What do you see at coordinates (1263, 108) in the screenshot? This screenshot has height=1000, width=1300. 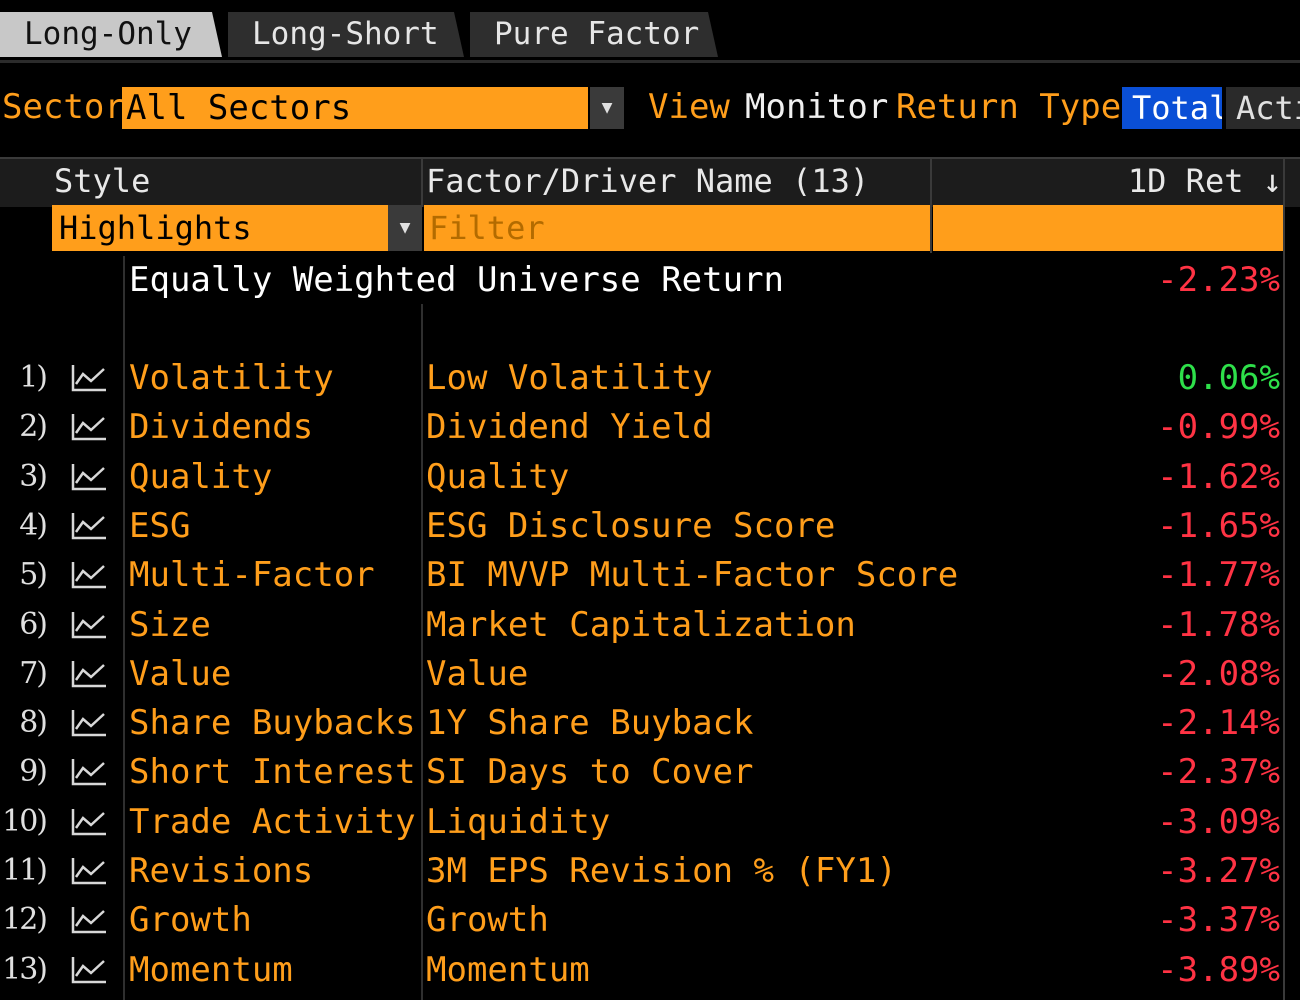 I see `return-type-active: Active` at bounding box center [1263, 108].